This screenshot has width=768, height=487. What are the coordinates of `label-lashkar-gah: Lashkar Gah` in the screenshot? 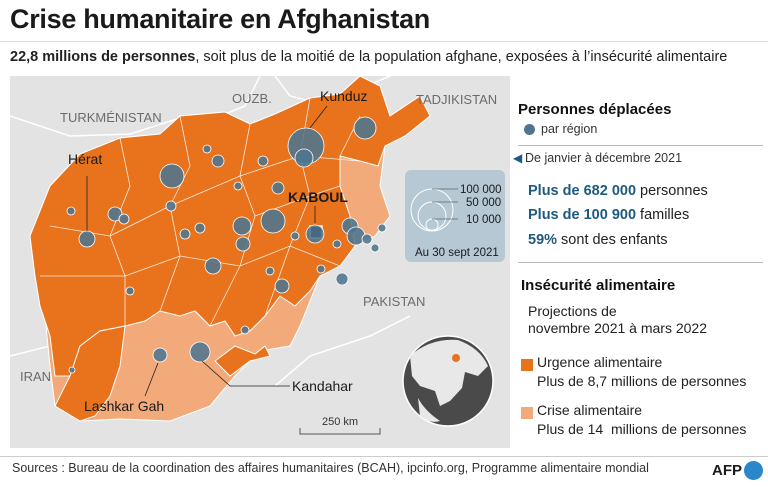 It's located at (124, 406).